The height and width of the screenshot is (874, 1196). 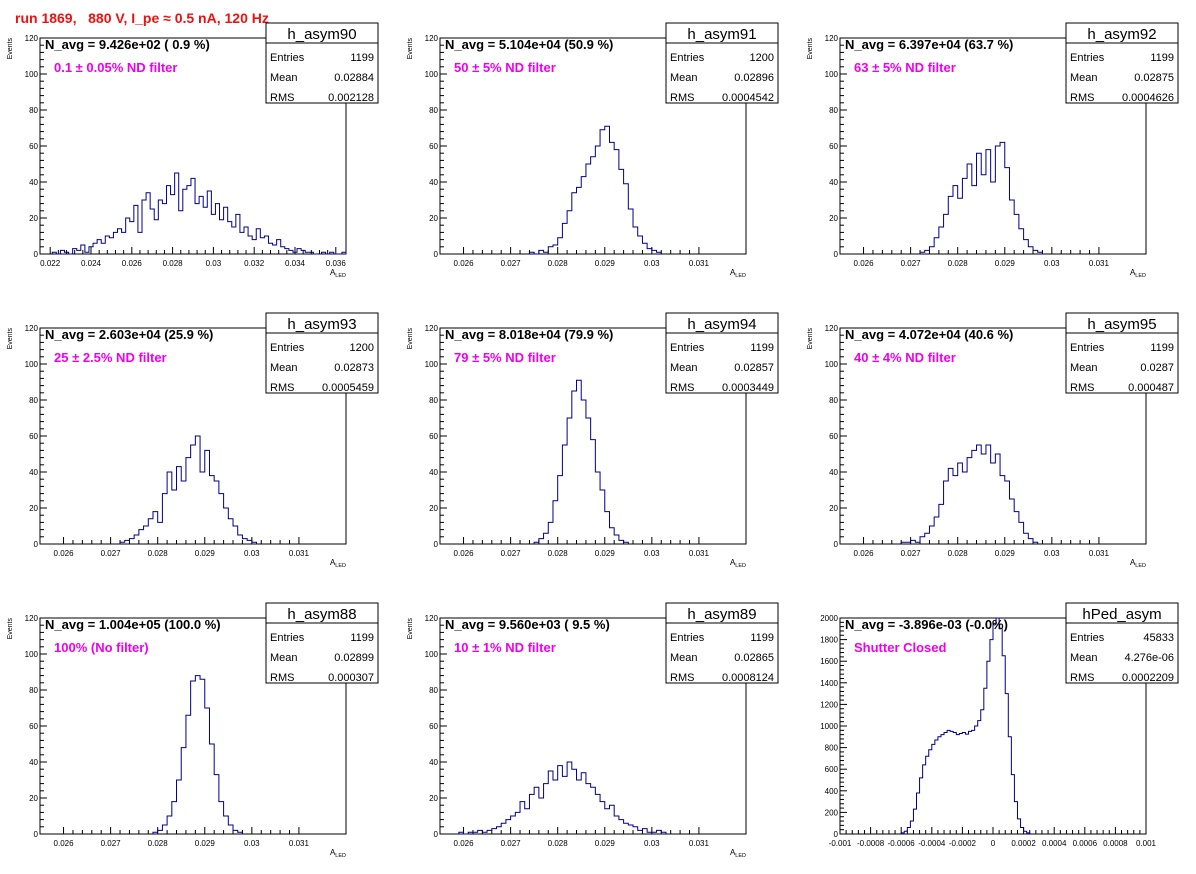 I want to click on stats-rms: 0.0005459, so click(x=348, y=388).